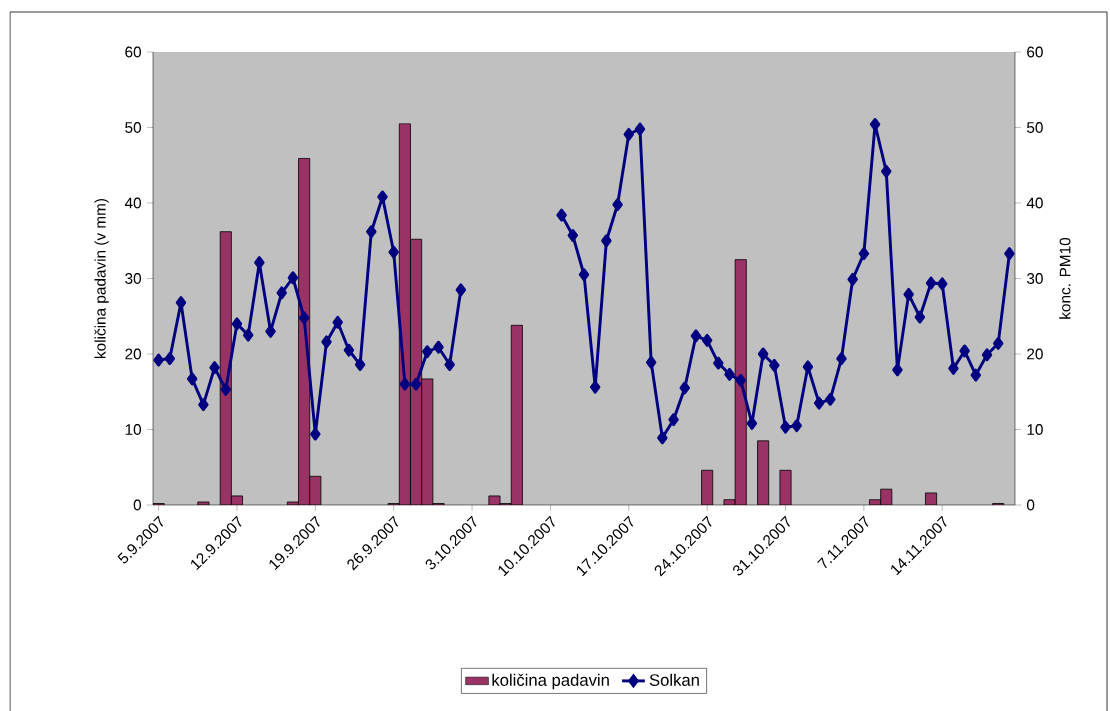 This screenshot has width=1110, height=711. I want to click on y-axis-title: količina padavin (v mm), so click(101, 278).